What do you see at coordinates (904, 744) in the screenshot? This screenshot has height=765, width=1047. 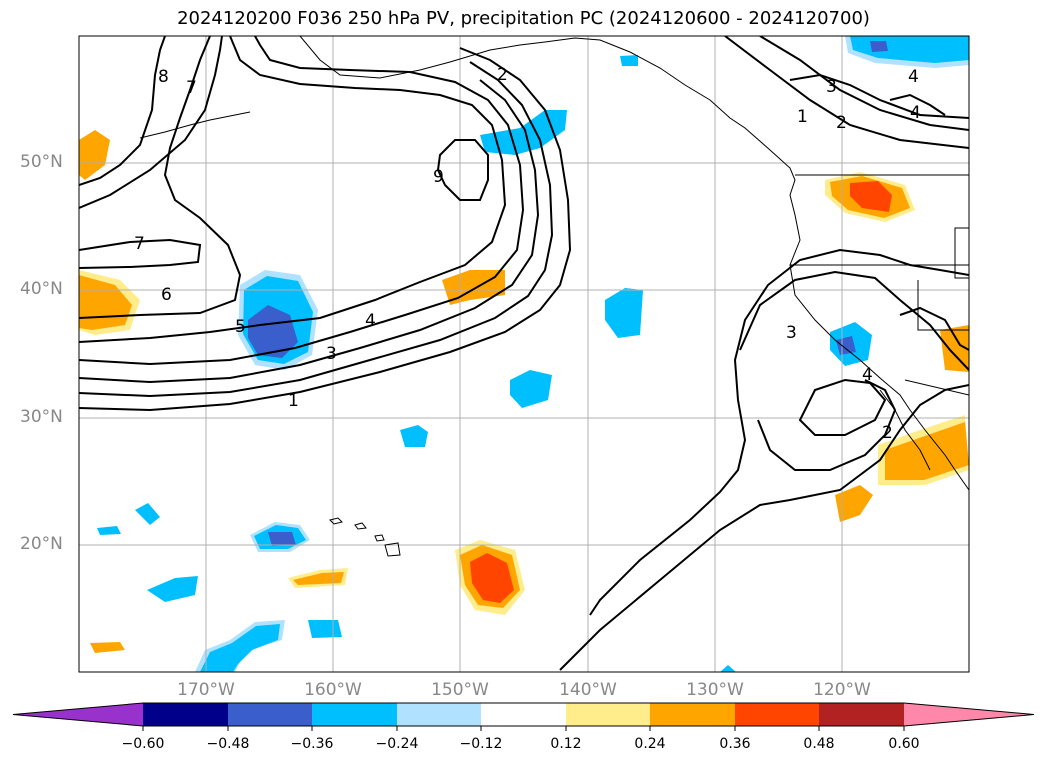 I see `colorbar-tick-label: 0.60` at bounding box center [904, 744].